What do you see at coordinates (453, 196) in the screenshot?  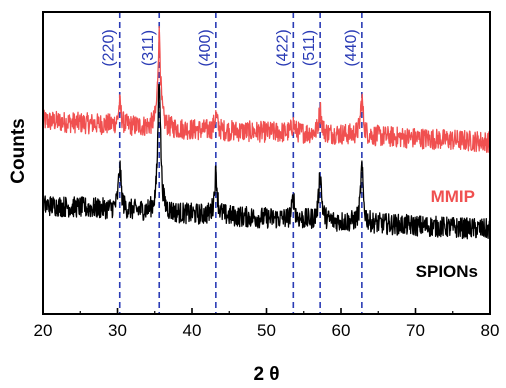 I see `series-label-mmip: MMIP` at bounding box center [453, 196].